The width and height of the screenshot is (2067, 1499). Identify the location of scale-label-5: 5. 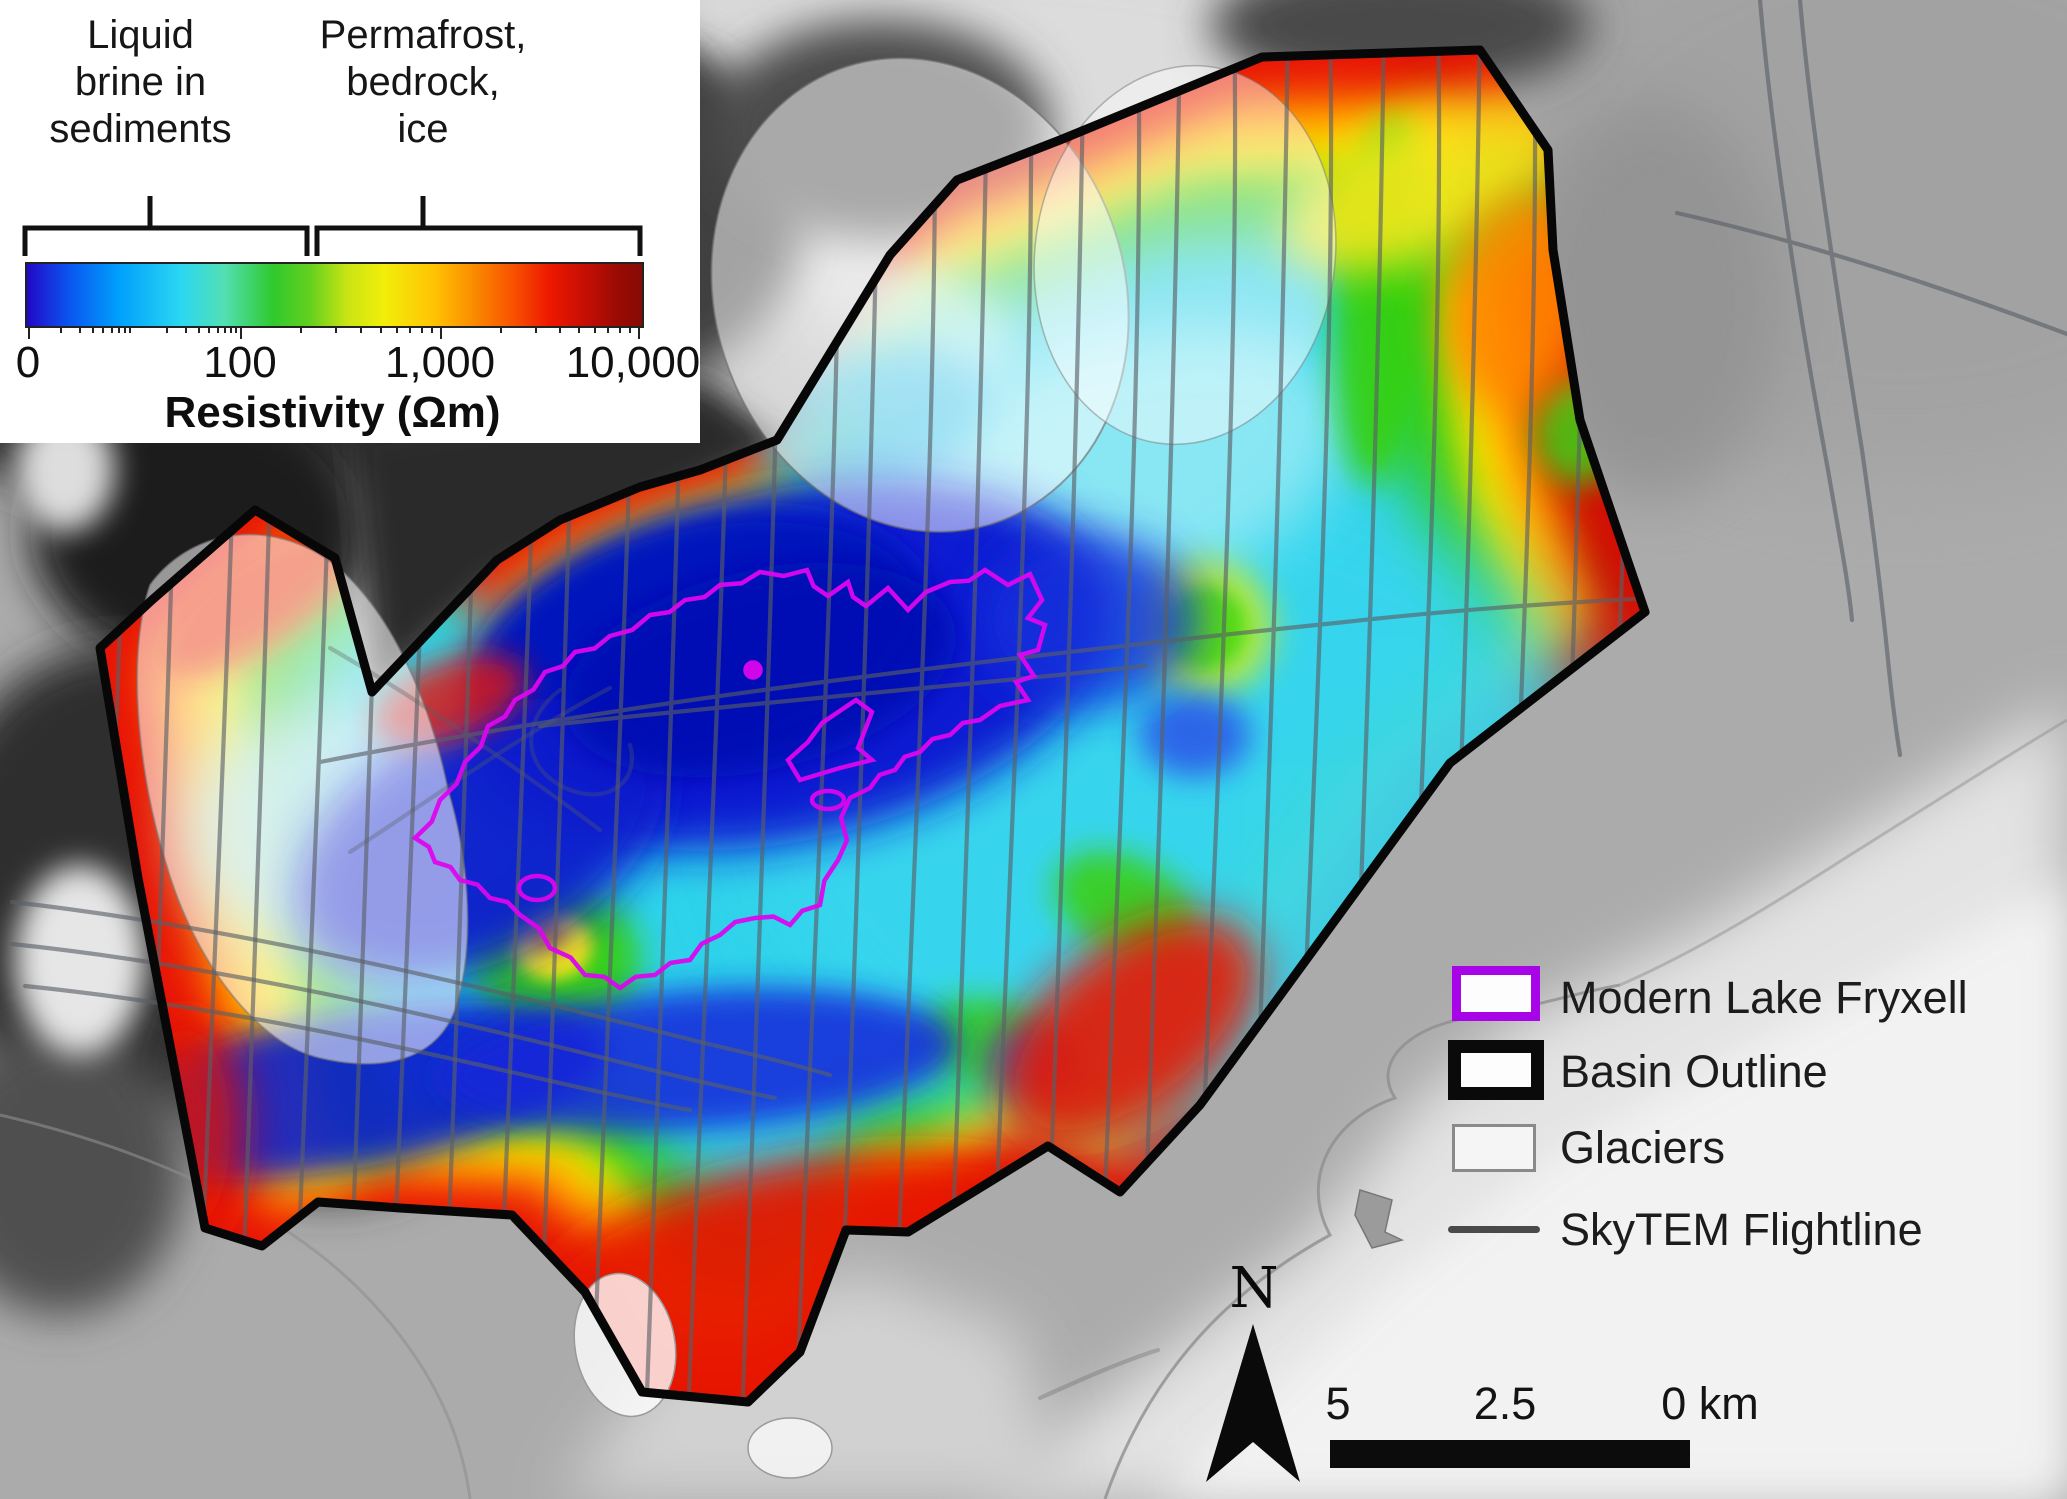
(1338, 1403).